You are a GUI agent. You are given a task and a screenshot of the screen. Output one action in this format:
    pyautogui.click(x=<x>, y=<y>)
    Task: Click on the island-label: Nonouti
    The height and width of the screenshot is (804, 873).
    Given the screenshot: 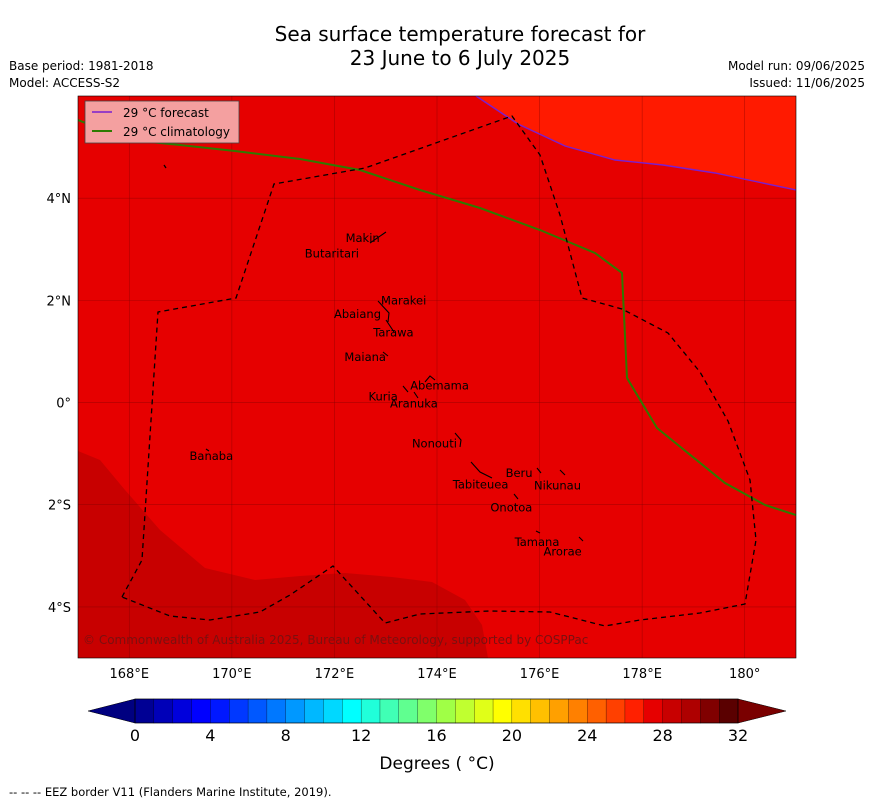 What is the action you would take?
    pyautogui.click(x=434, y=443)
    